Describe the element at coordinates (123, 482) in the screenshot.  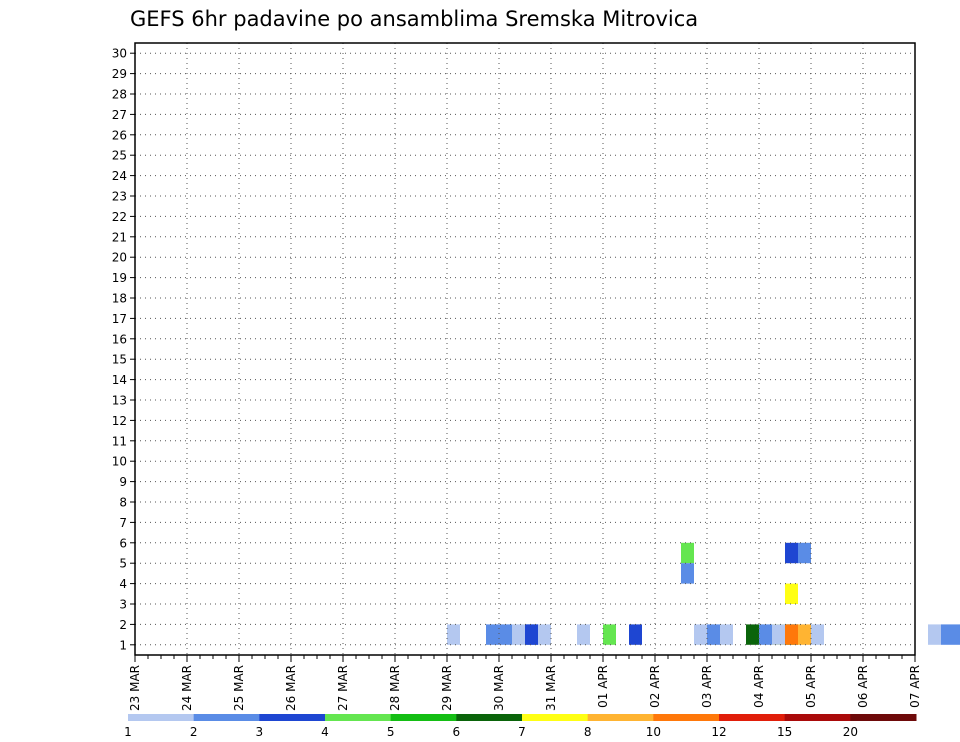
I see `y-tick-label: 9` at that location.